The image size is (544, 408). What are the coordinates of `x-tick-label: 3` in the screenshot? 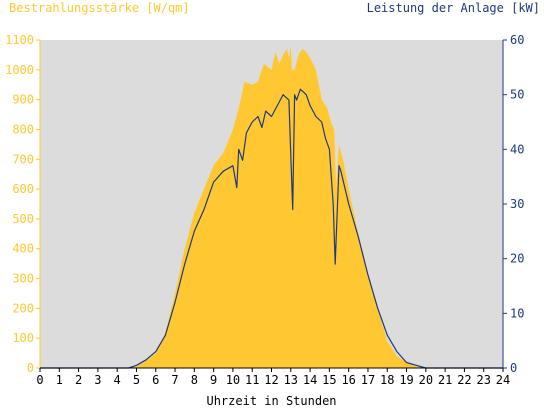 It's located at (97, 380).